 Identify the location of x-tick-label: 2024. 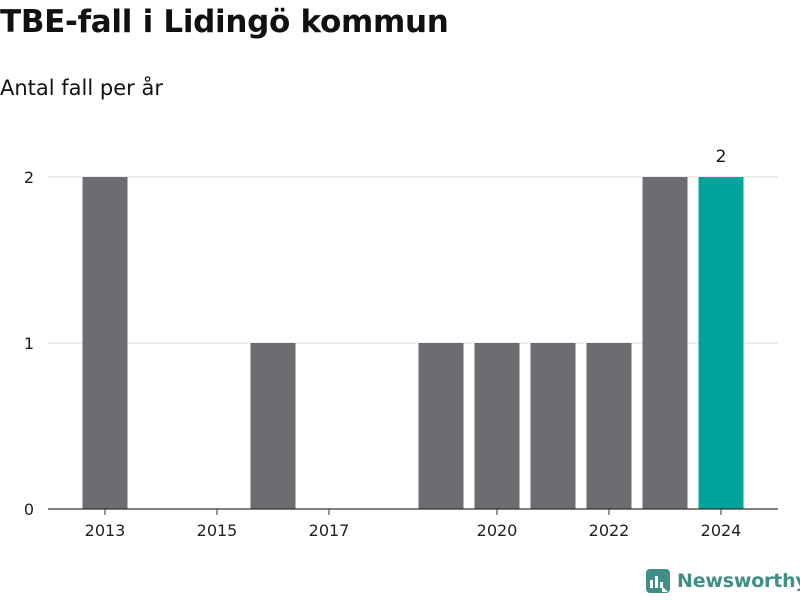
(721, 530).